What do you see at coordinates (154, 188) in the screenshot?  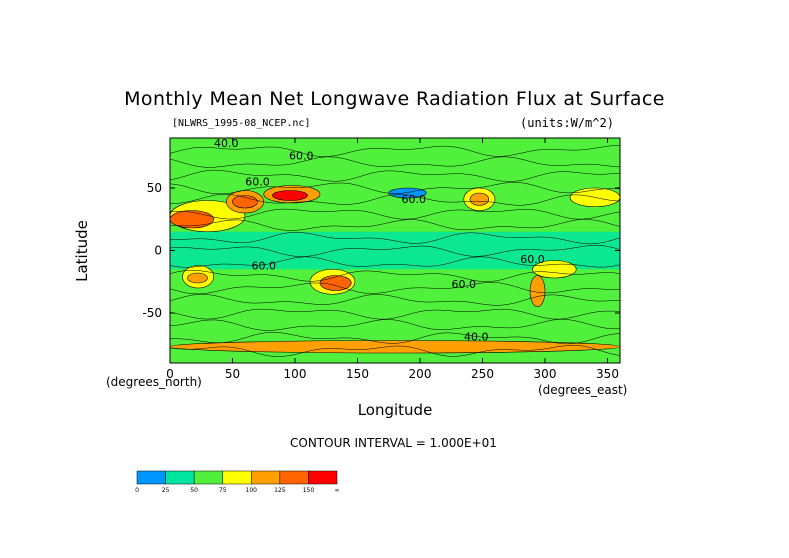 I see `y-tick-label: 50` at bounding box center [154, 188].